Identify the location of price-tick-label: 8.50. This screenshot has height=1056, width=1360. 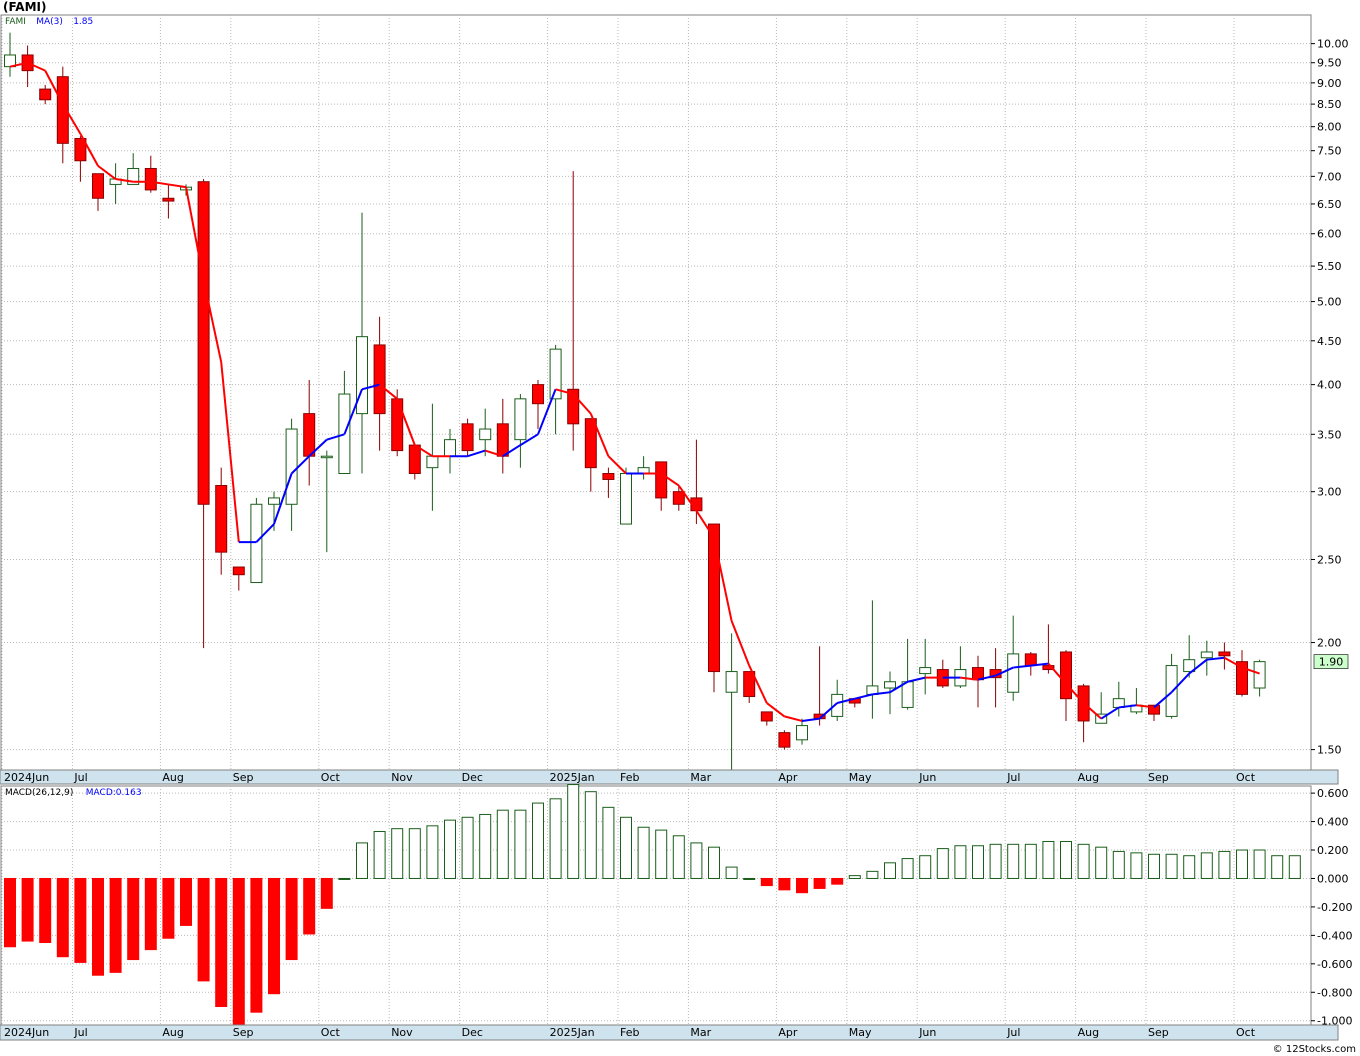
(1329, 104).